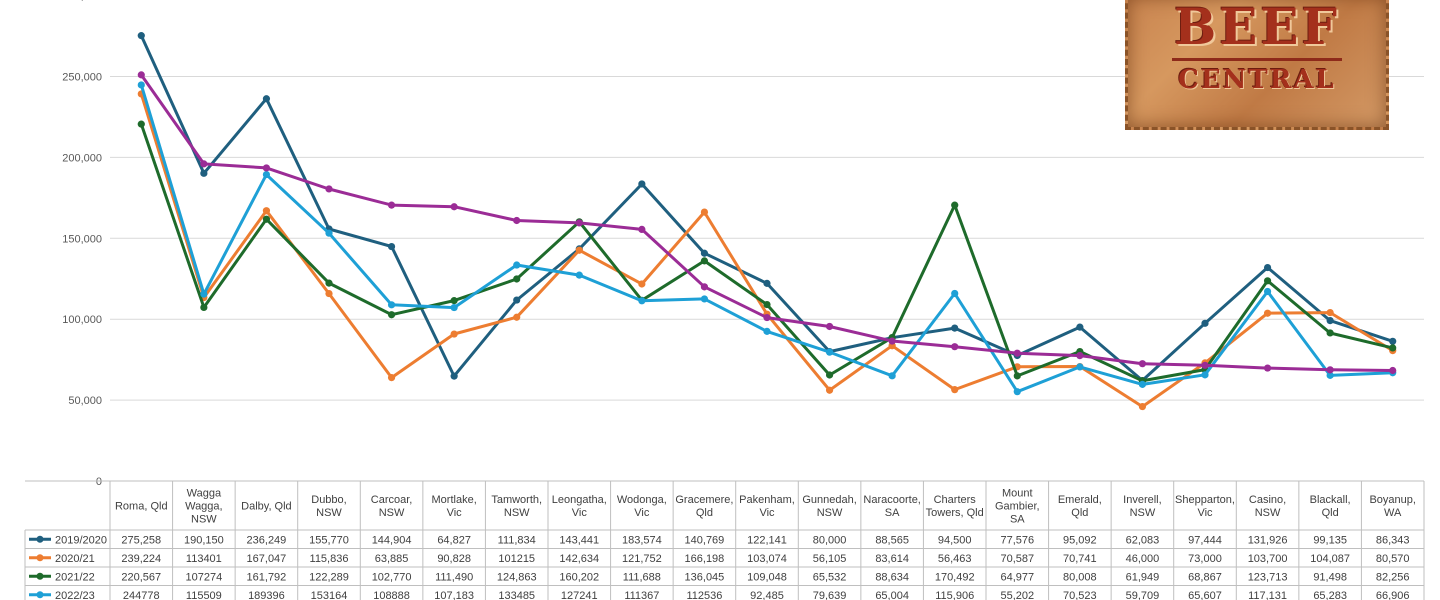  I want to click on category-label-line: Dubbo,, so click(328, 500).